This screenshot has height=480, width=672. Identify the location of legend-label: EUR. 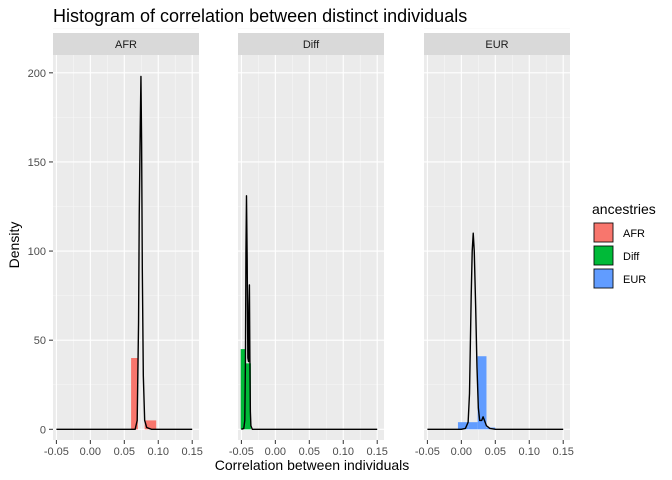
(634, 280).